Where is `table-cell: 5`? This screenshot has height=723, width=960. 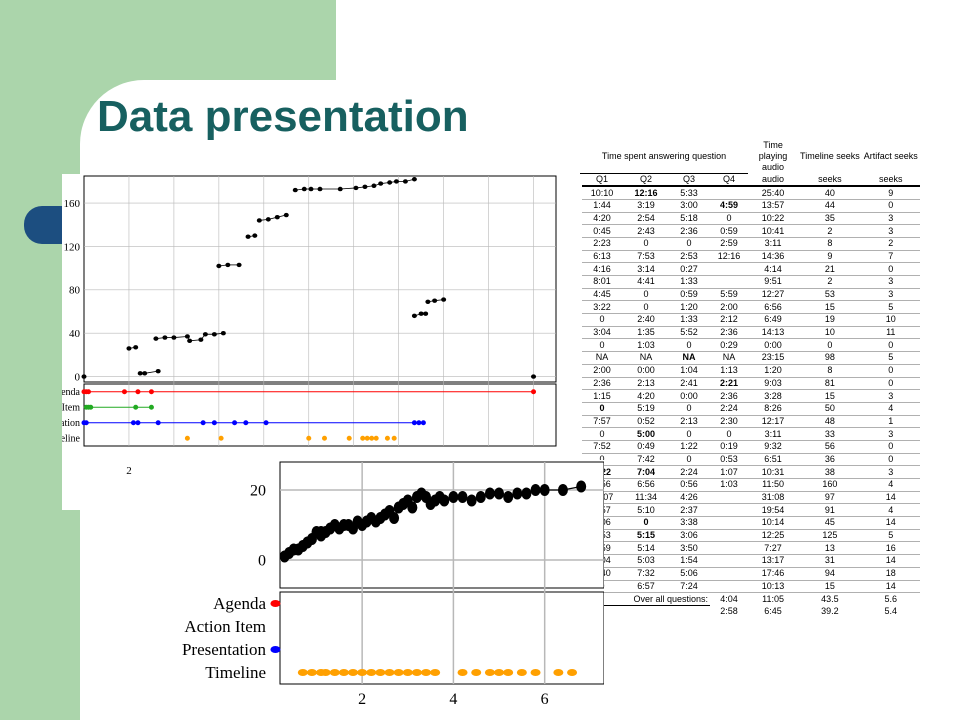
table-cell: 5 is located at coordinates (890, 536).